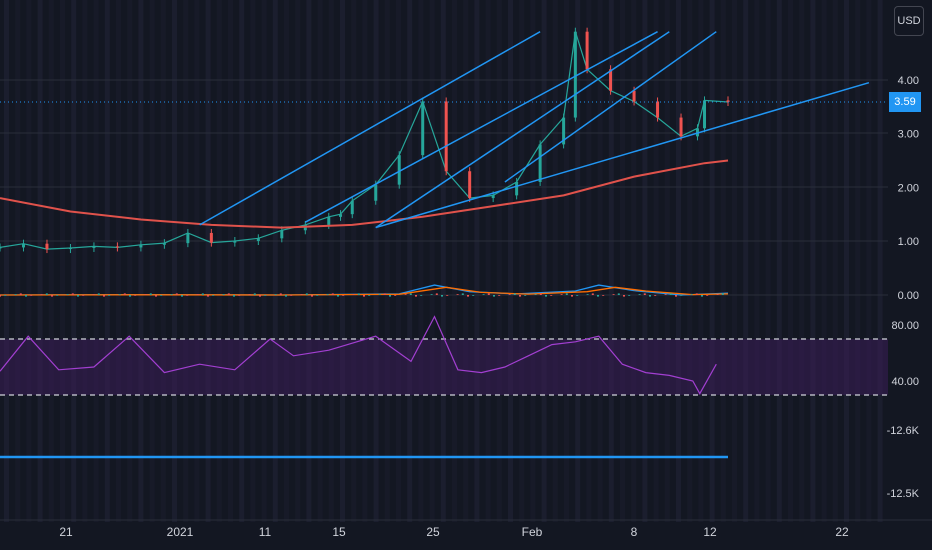 The width and height of the screenshot is (932, 550). I want to click on rsi-line, so click(358, 355).